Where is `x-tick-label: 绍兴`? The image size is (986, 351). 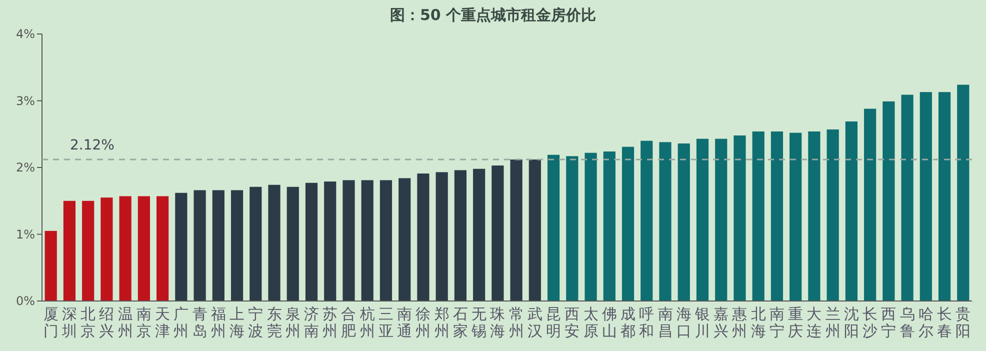
x-tick-label: 绍兴 is located at coordinates (106, 322).